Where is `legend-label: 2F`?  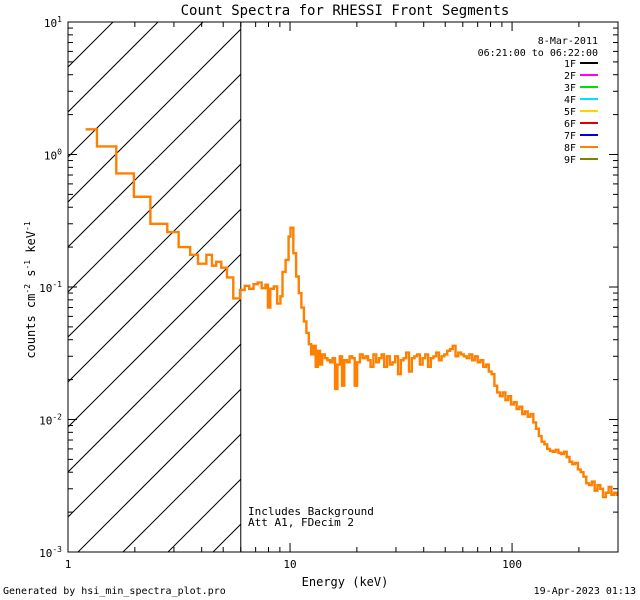
legend-label: 2F is located at coordinates (570, 76).